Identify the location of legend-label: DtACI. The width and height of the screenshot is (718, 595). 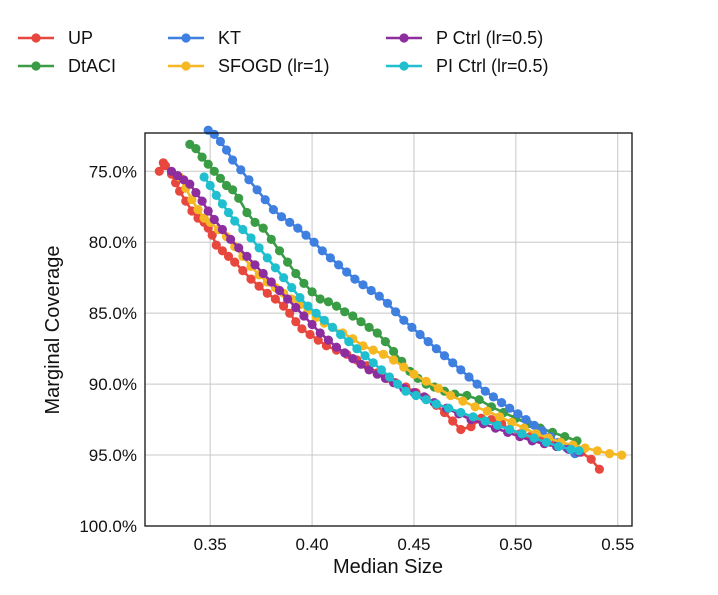
(92, 66).